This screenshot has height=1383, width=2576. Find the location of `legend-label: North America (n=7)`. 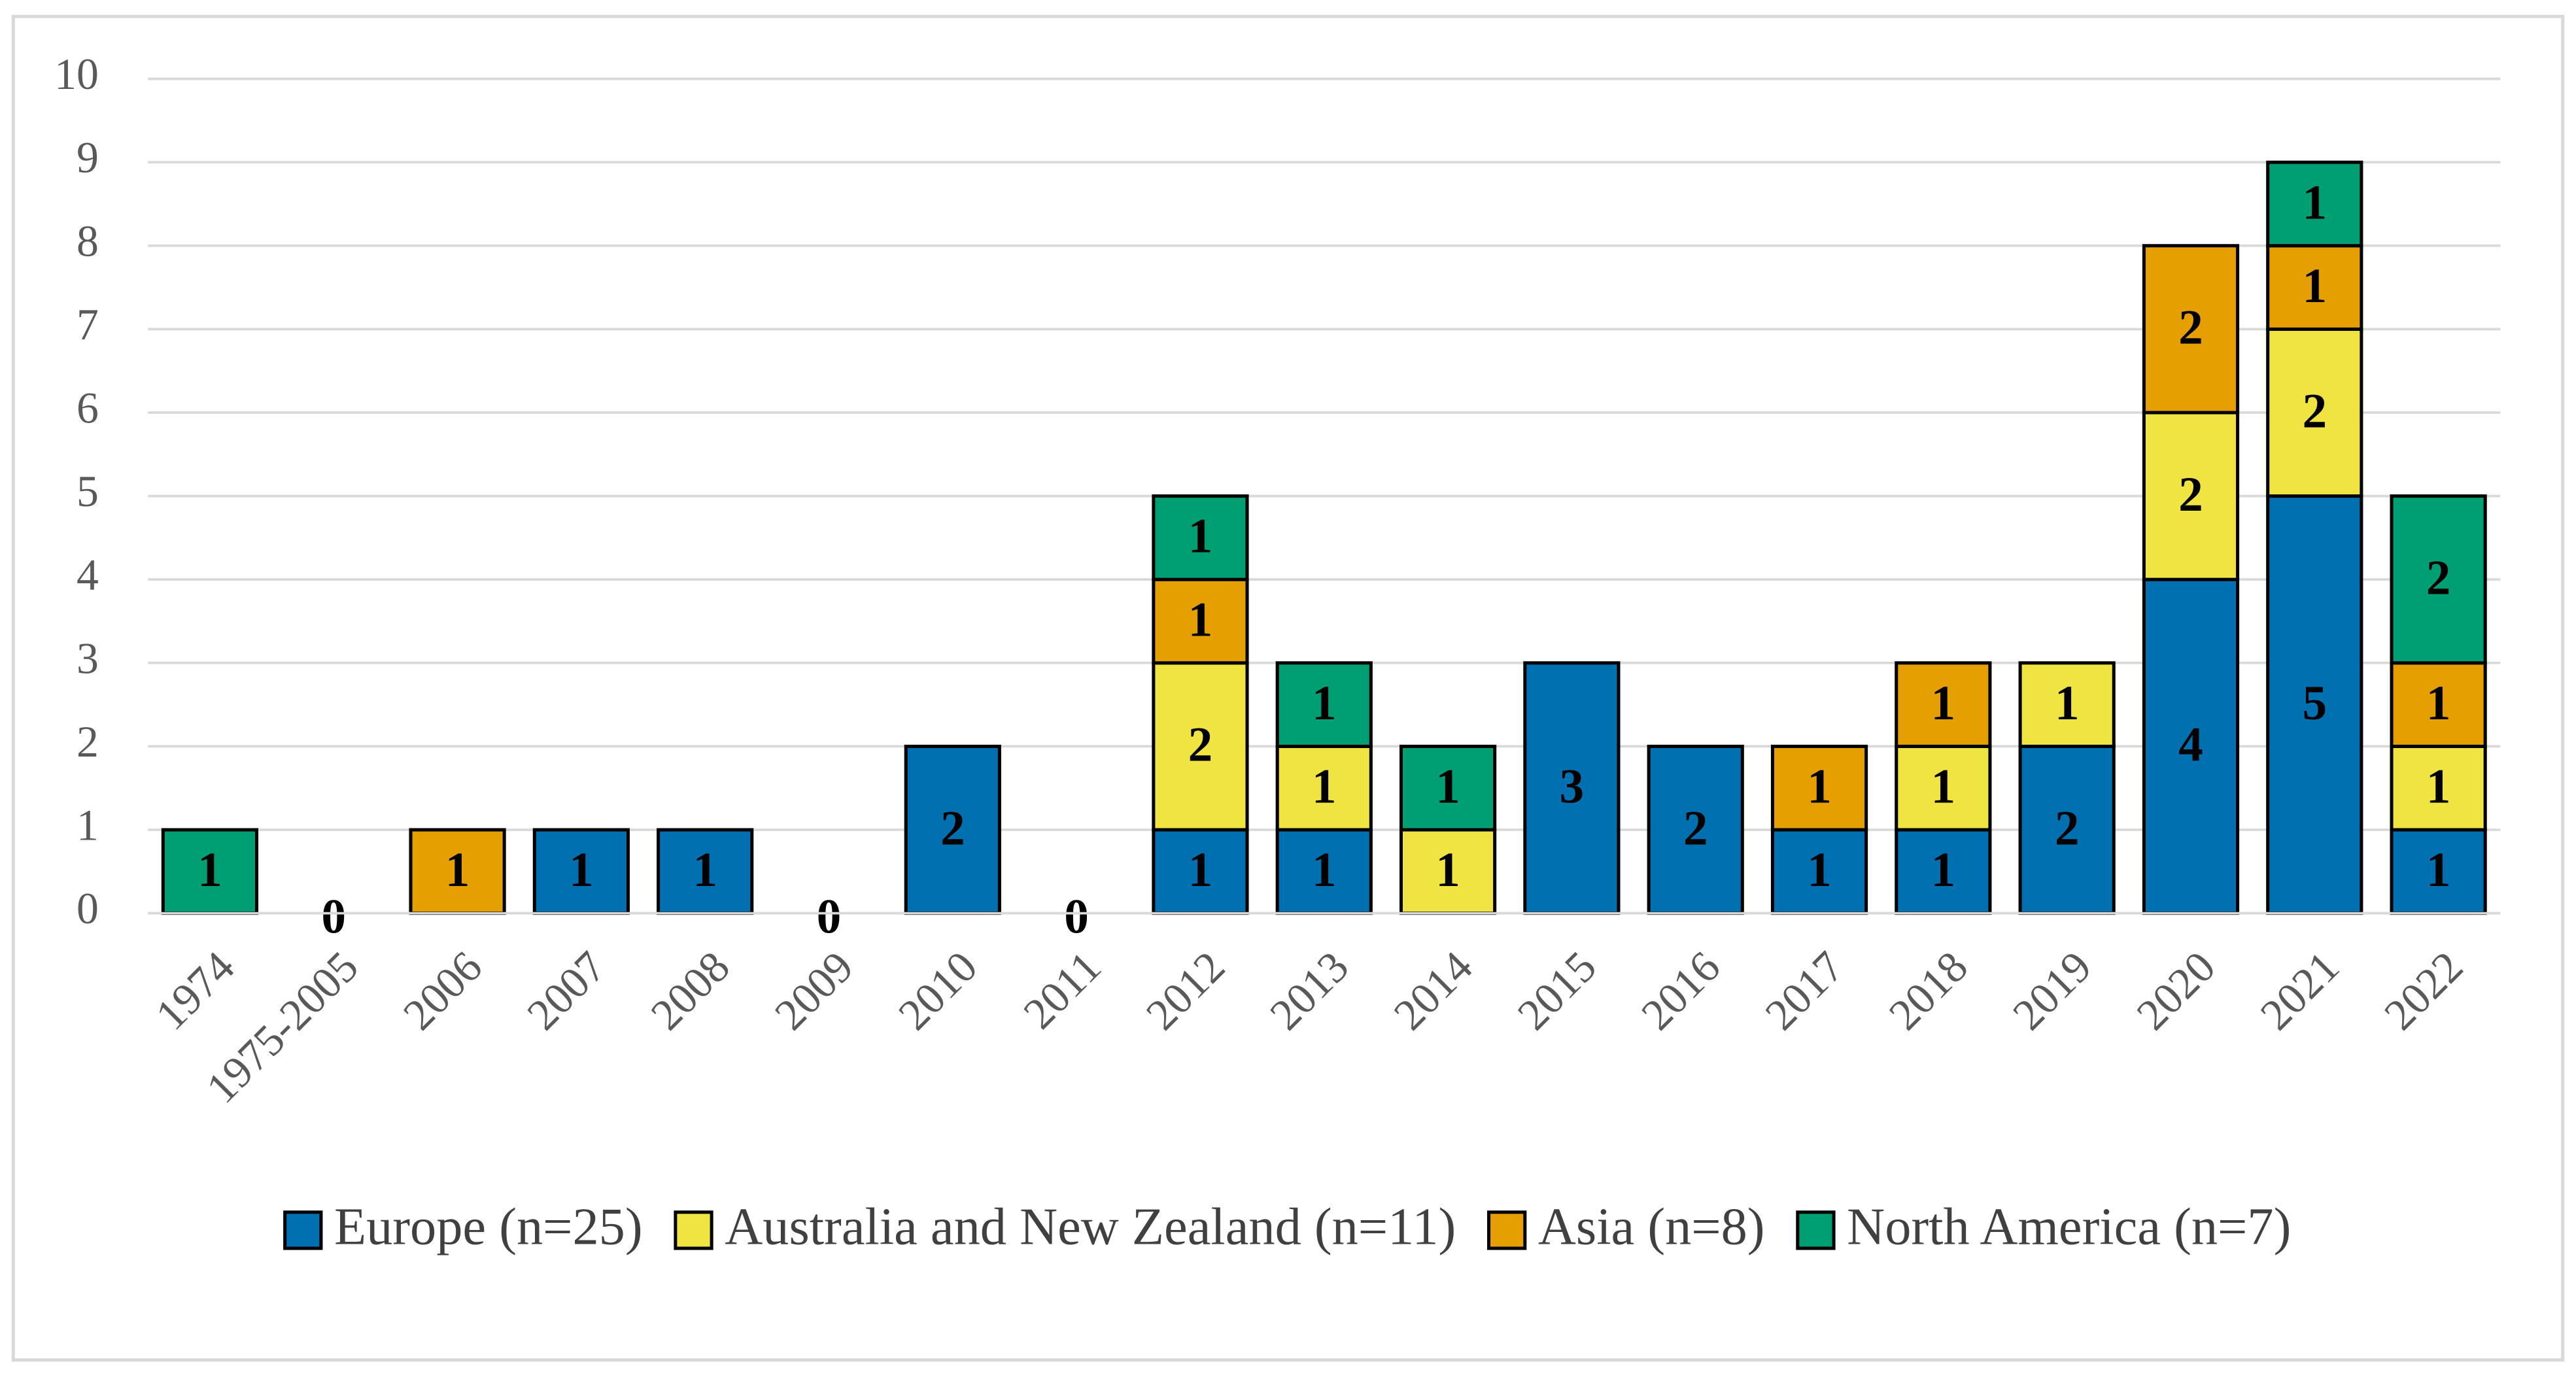

legend-label: North America (n=7) is located at coordinates (2069, 1226).